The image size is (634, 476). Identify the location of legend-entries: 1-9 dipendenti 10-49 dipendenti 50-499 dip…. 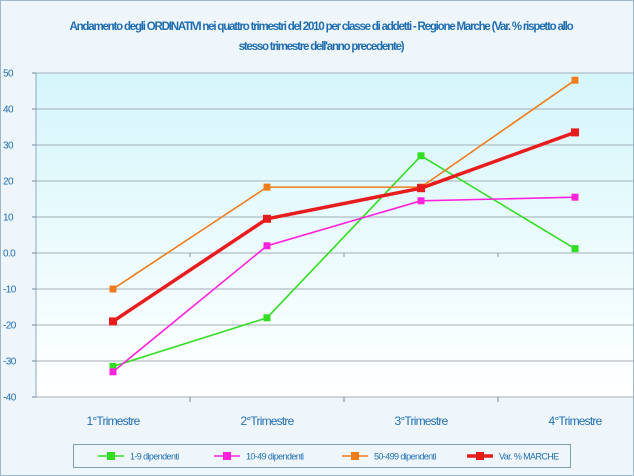
(329, 457).